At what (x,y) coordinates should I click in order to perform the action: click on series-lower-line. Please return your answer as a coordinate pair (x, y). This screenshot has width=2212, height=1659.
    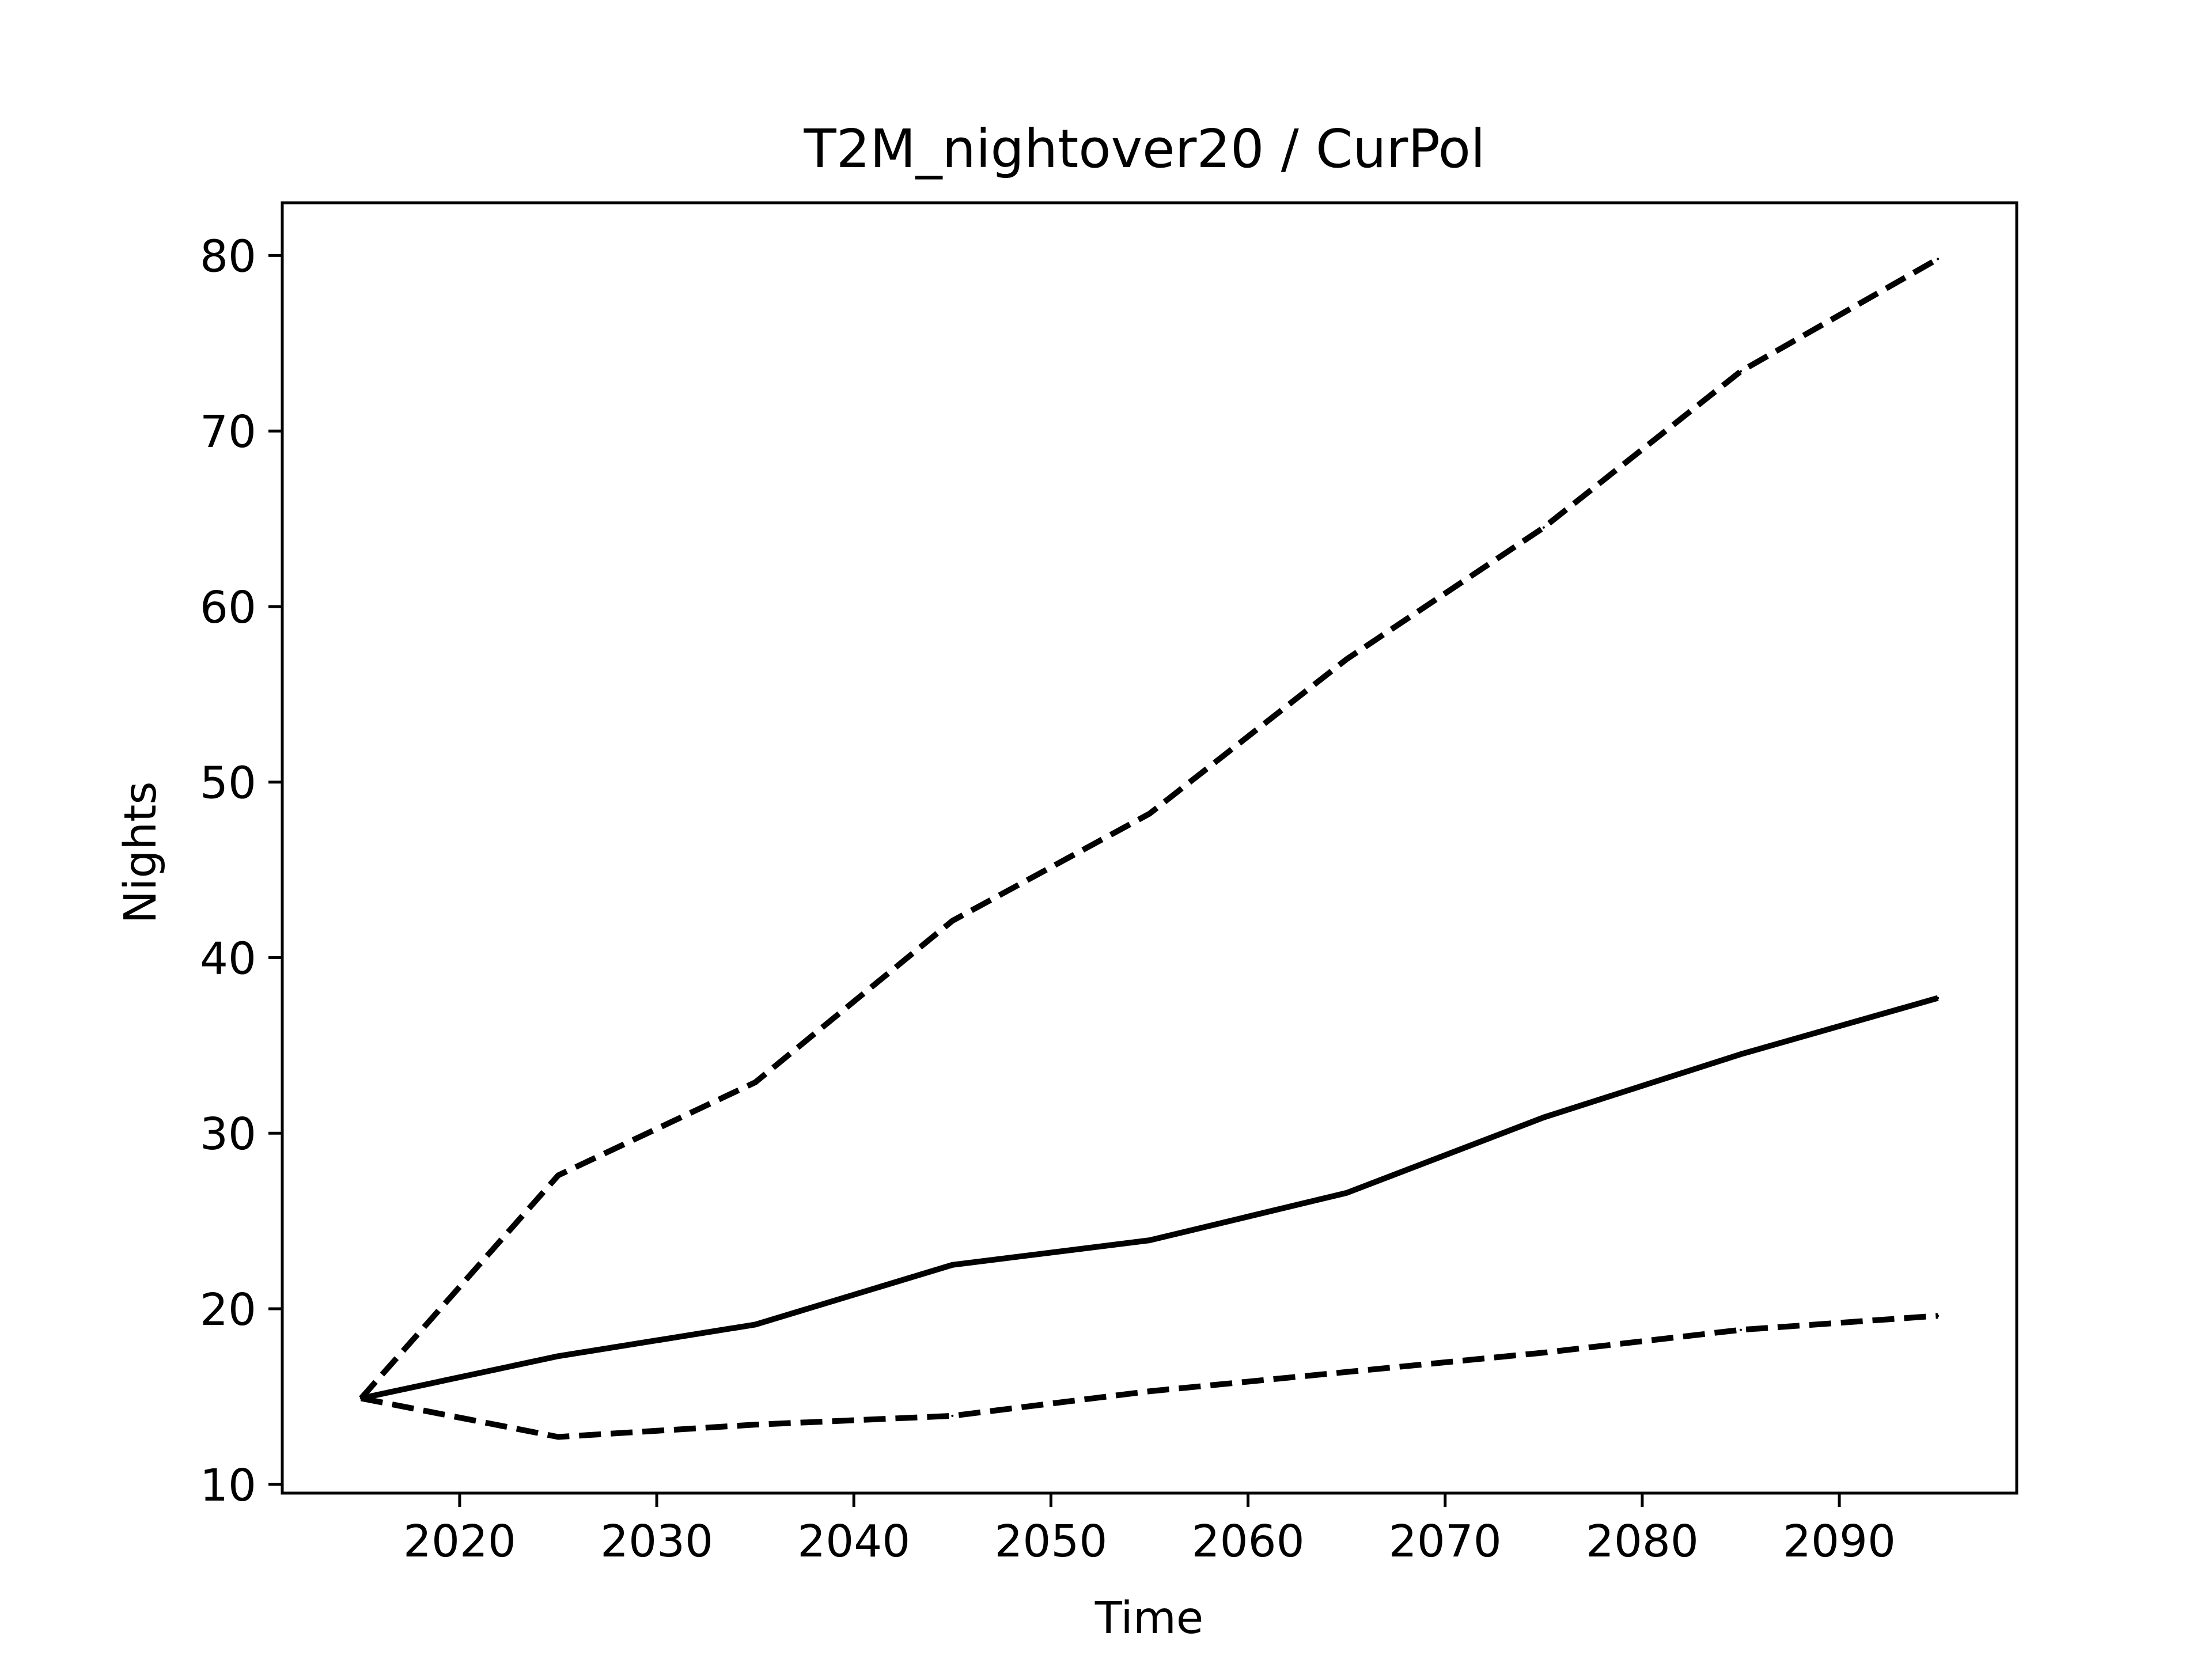
    Looking at the image, I should click on (1149, 1376).